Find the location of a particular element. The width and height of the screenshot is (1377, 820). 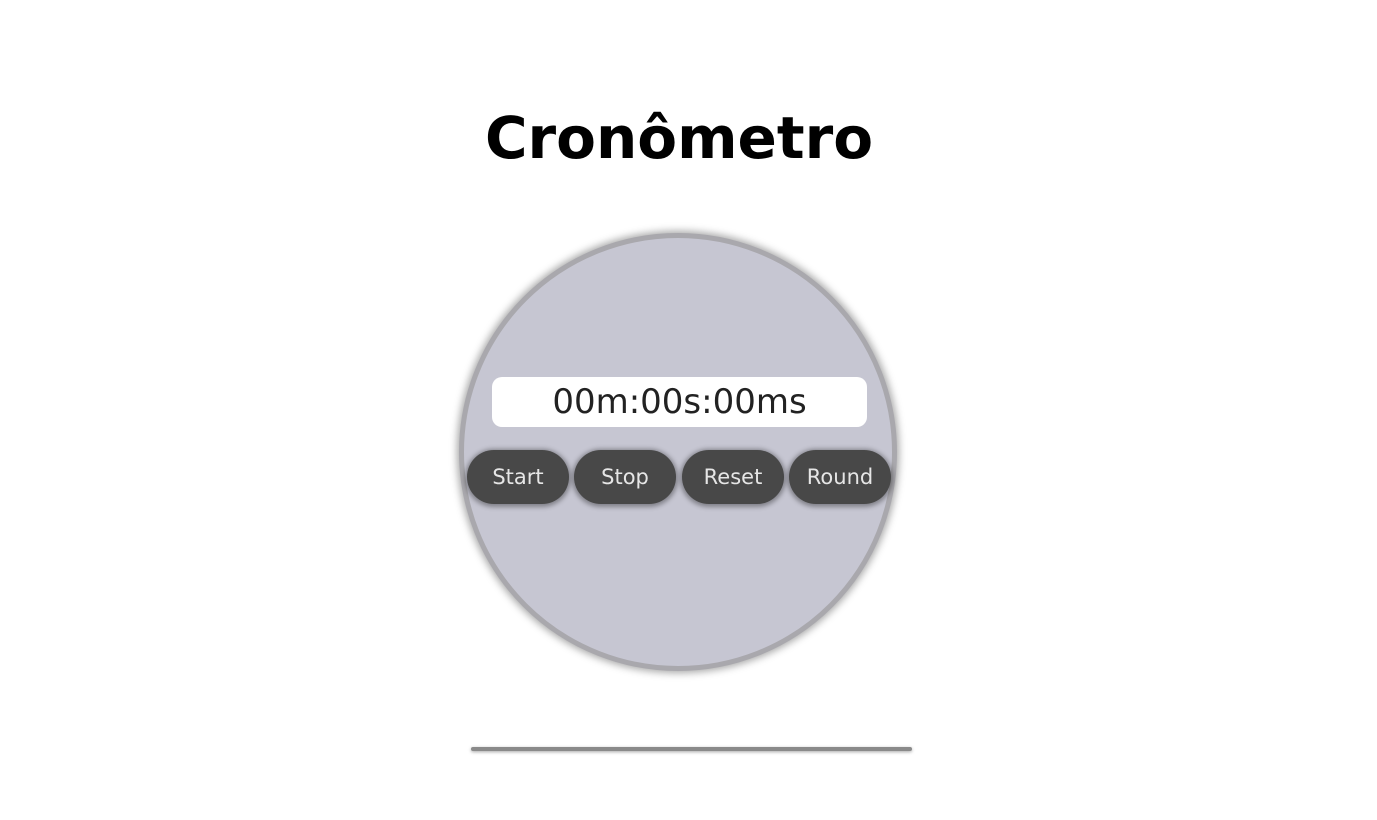

stop-button: Stop is located at coordinates (625, 477).